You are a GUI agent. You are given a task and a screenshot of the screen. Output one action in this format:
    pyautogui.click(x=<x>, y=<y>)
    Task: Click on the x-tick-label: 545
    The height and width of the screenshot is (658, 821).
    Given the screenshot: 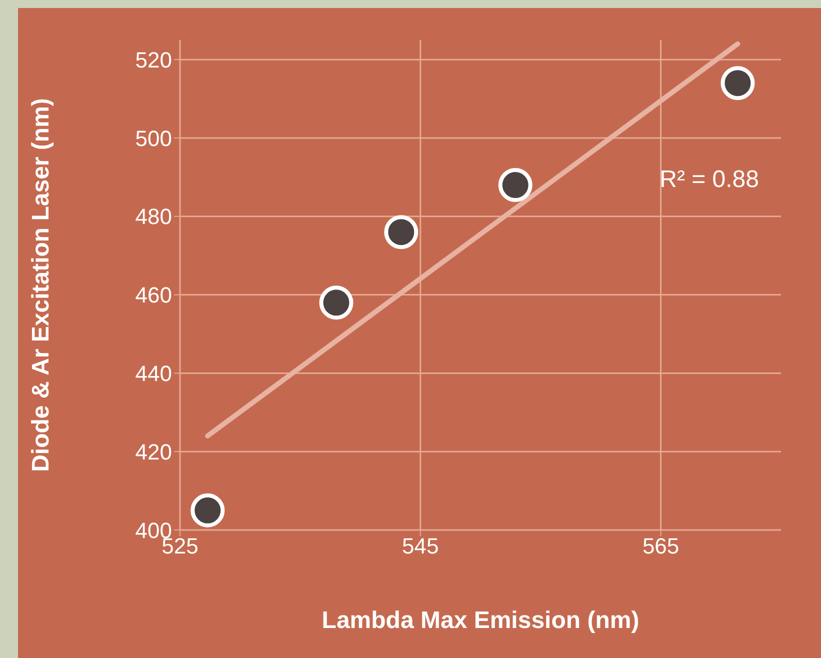 What is the action you would take?
    pyautogui.click(x=420, y=546)
    